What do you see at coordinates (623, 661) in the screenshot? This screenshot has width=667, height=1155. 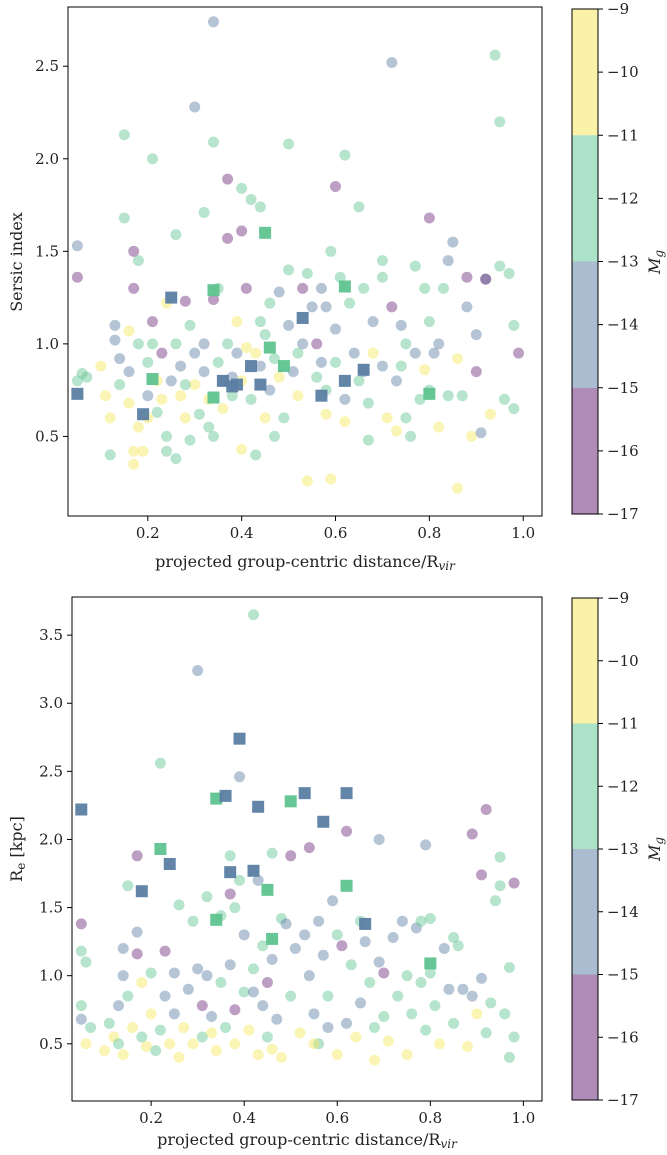 I see `colorbar-tick-label: −10` at bounding box center [623, 661].